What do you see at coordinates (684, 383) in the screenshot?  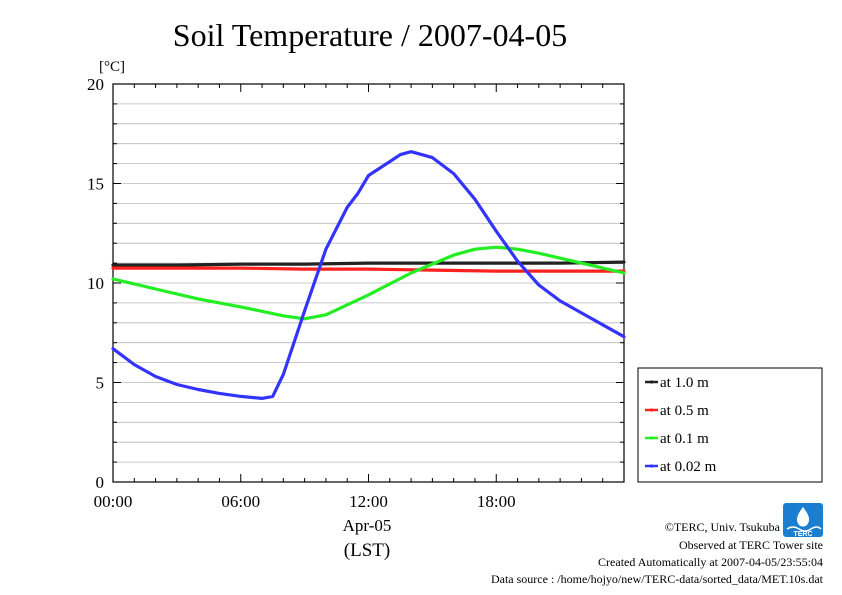 I see `legend-label: at 1.0 m` at bounding box center [684, 383].